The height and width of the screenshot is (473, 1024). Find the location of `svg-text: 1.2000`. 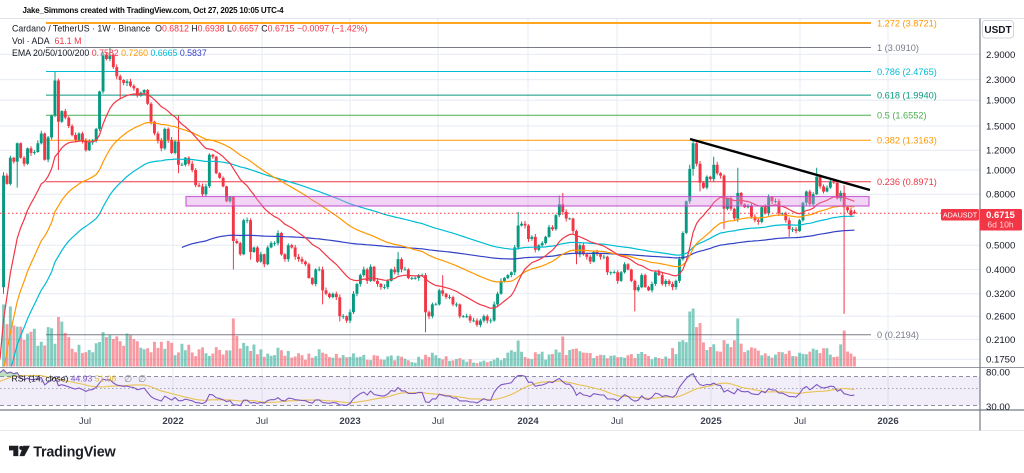

svg-text: 1.2000 is located at coordinates (1000, 151).